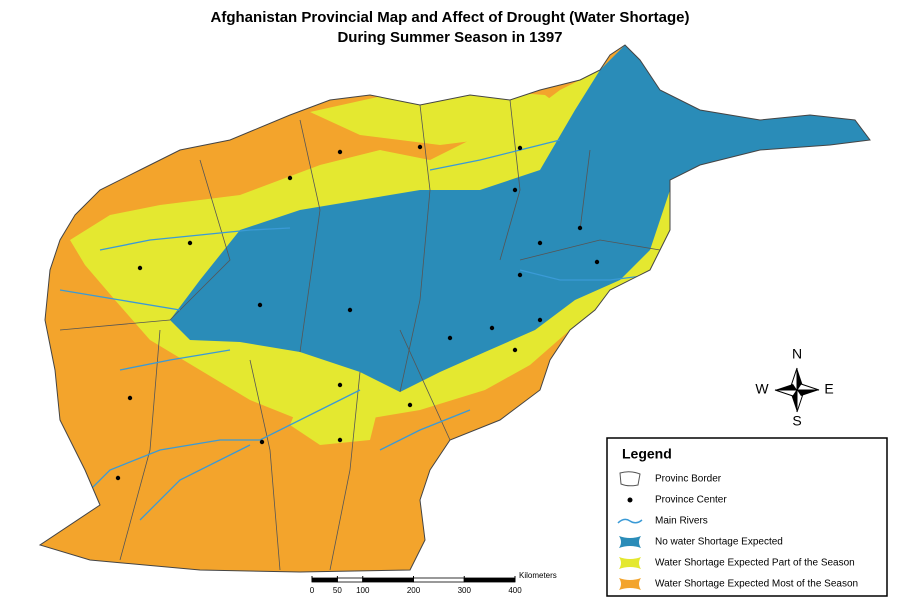 This screenshot has width=900, height=600. I want to click on scale-label: 50, so click(337, 590).